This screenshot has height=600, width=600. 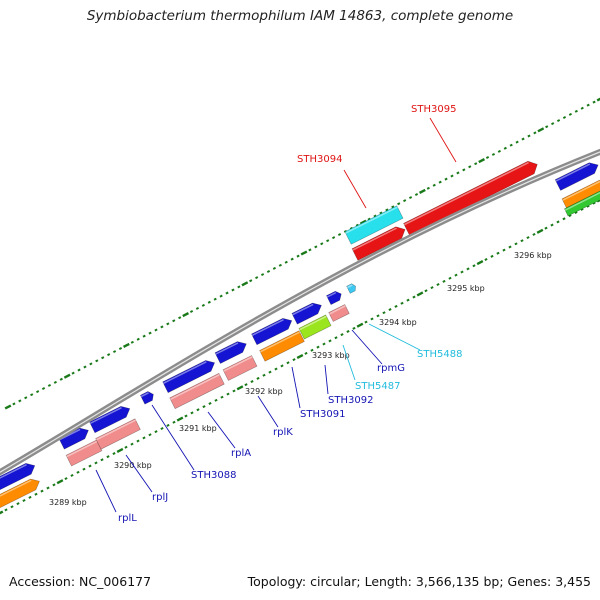 I want to click on gene-label: rplJ, so click(x=160, y=497).